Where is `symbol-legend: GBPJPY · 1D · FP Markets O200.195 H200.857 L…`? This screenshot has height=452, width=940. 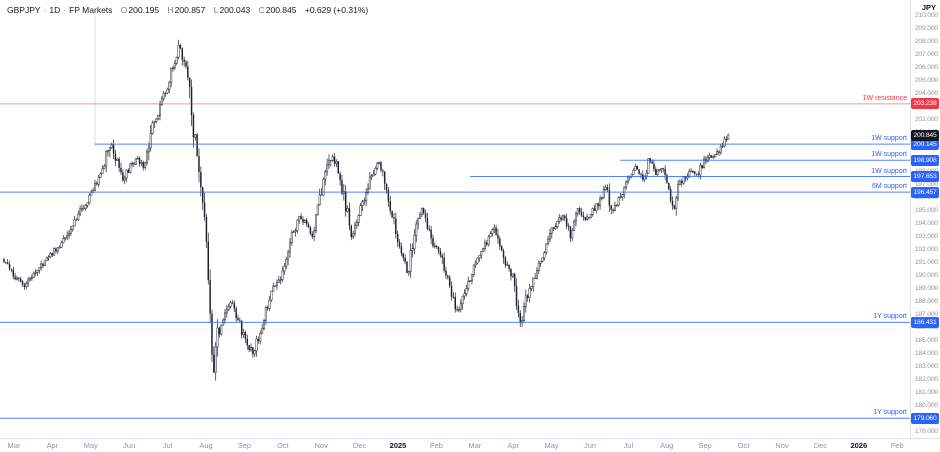
symbol-legend: GBPJPY · 1D · FP Markets O200.195 H200.857 L… is located at coordinates (187, 10).